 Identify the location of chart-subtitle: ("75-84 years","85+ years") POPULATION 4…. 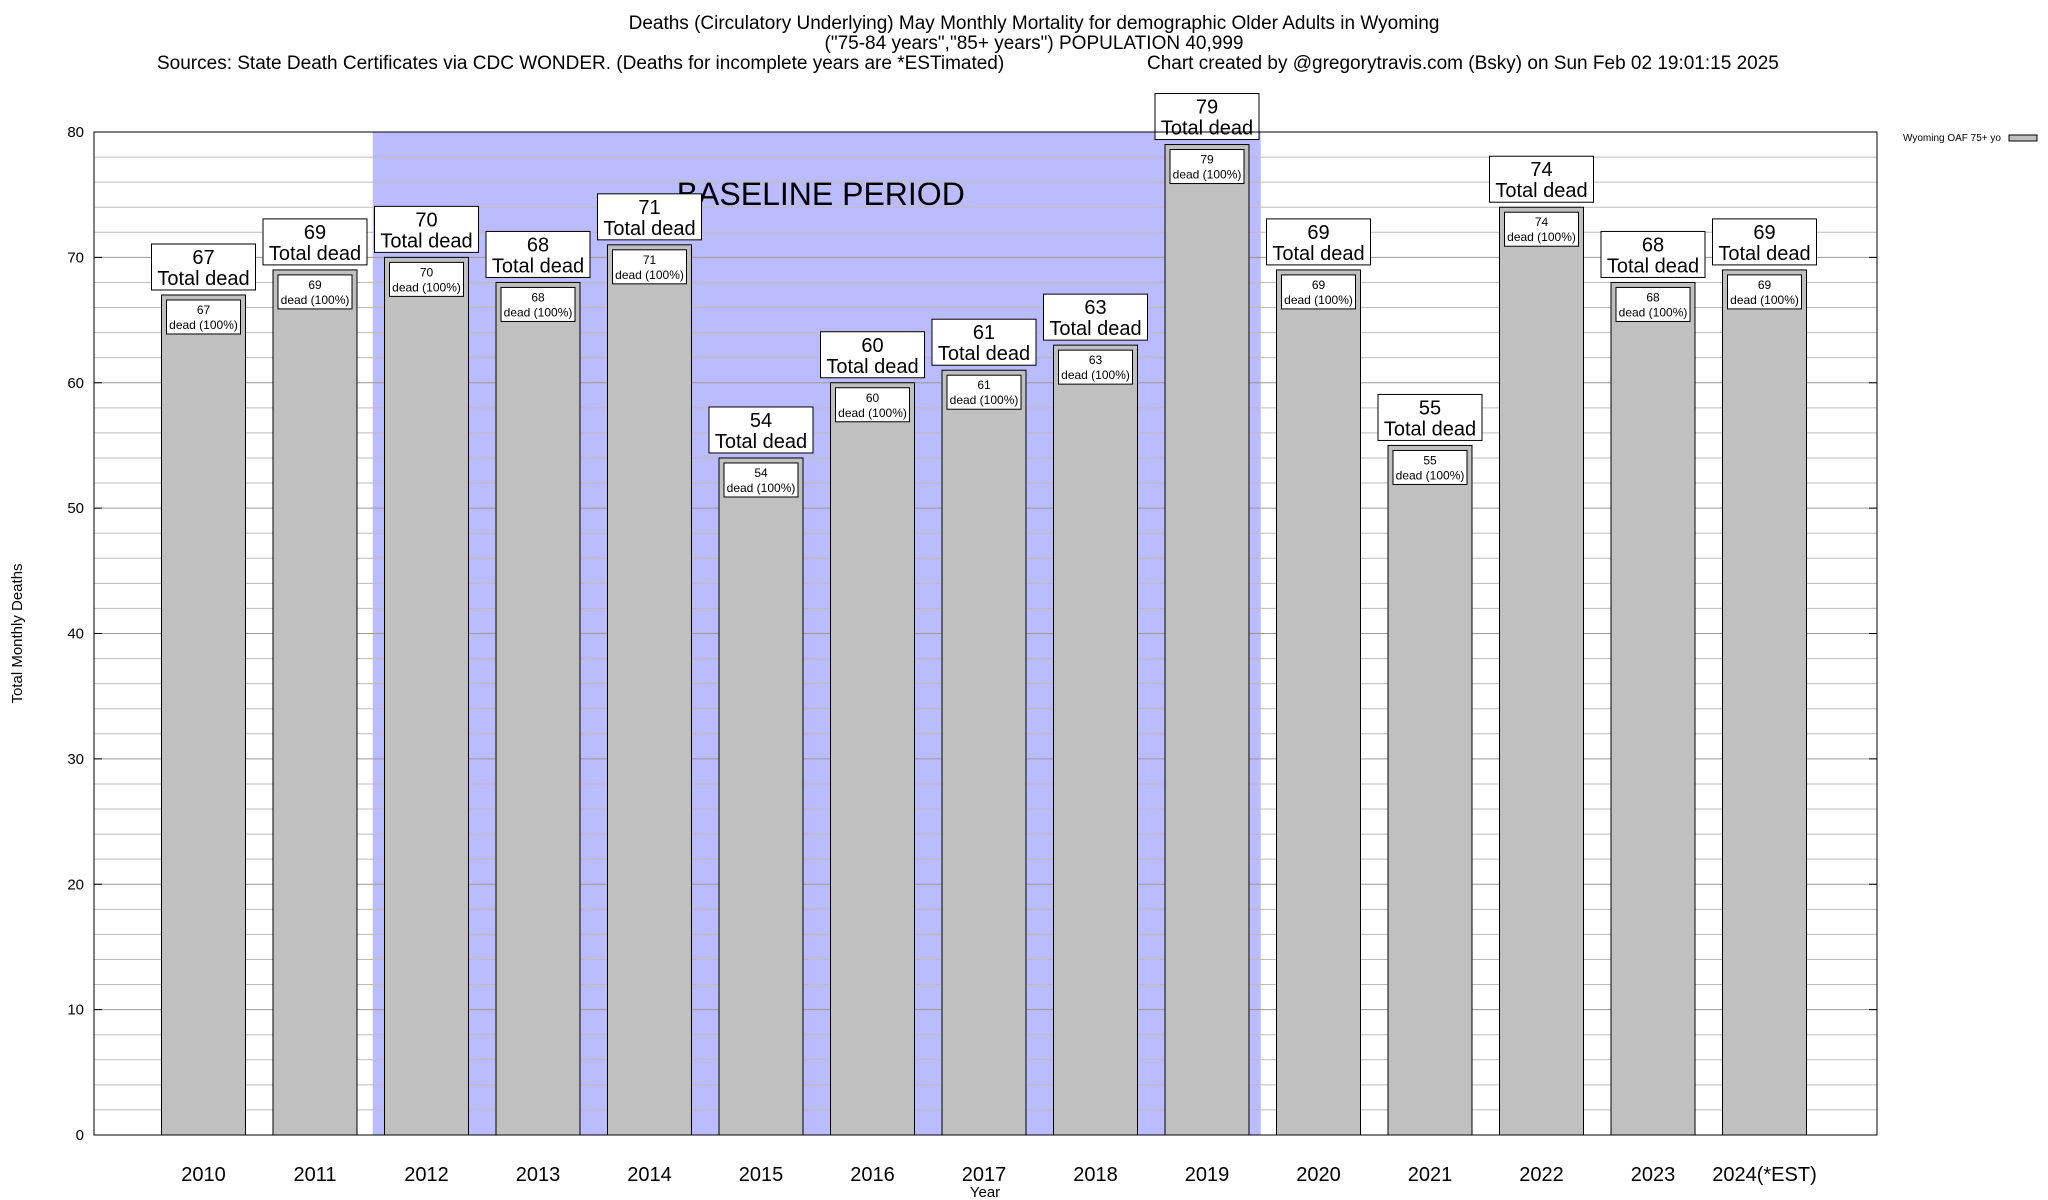
(1034, 43).